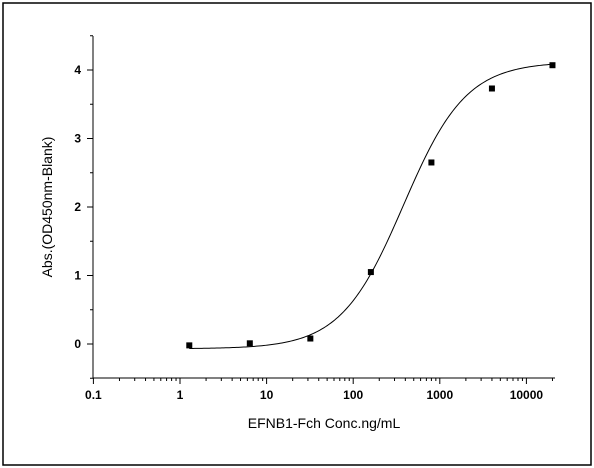  What do you see at coordinates (77, 70) in the screenshot?
I see `y-tick-label: 4` at bounding box center [77, 70].